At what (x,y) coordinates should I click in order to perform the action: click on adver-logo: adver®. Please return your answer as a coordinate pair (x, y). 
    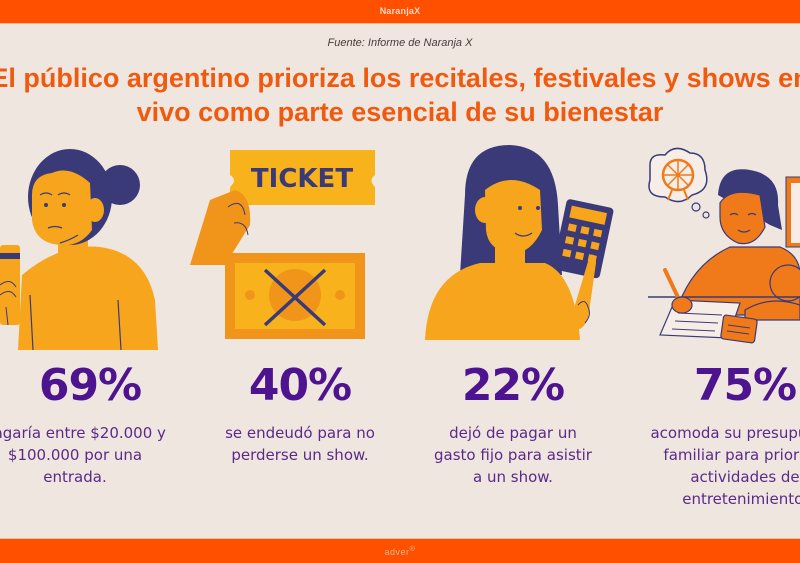
    Looking at the image, I should click on (400, 550).